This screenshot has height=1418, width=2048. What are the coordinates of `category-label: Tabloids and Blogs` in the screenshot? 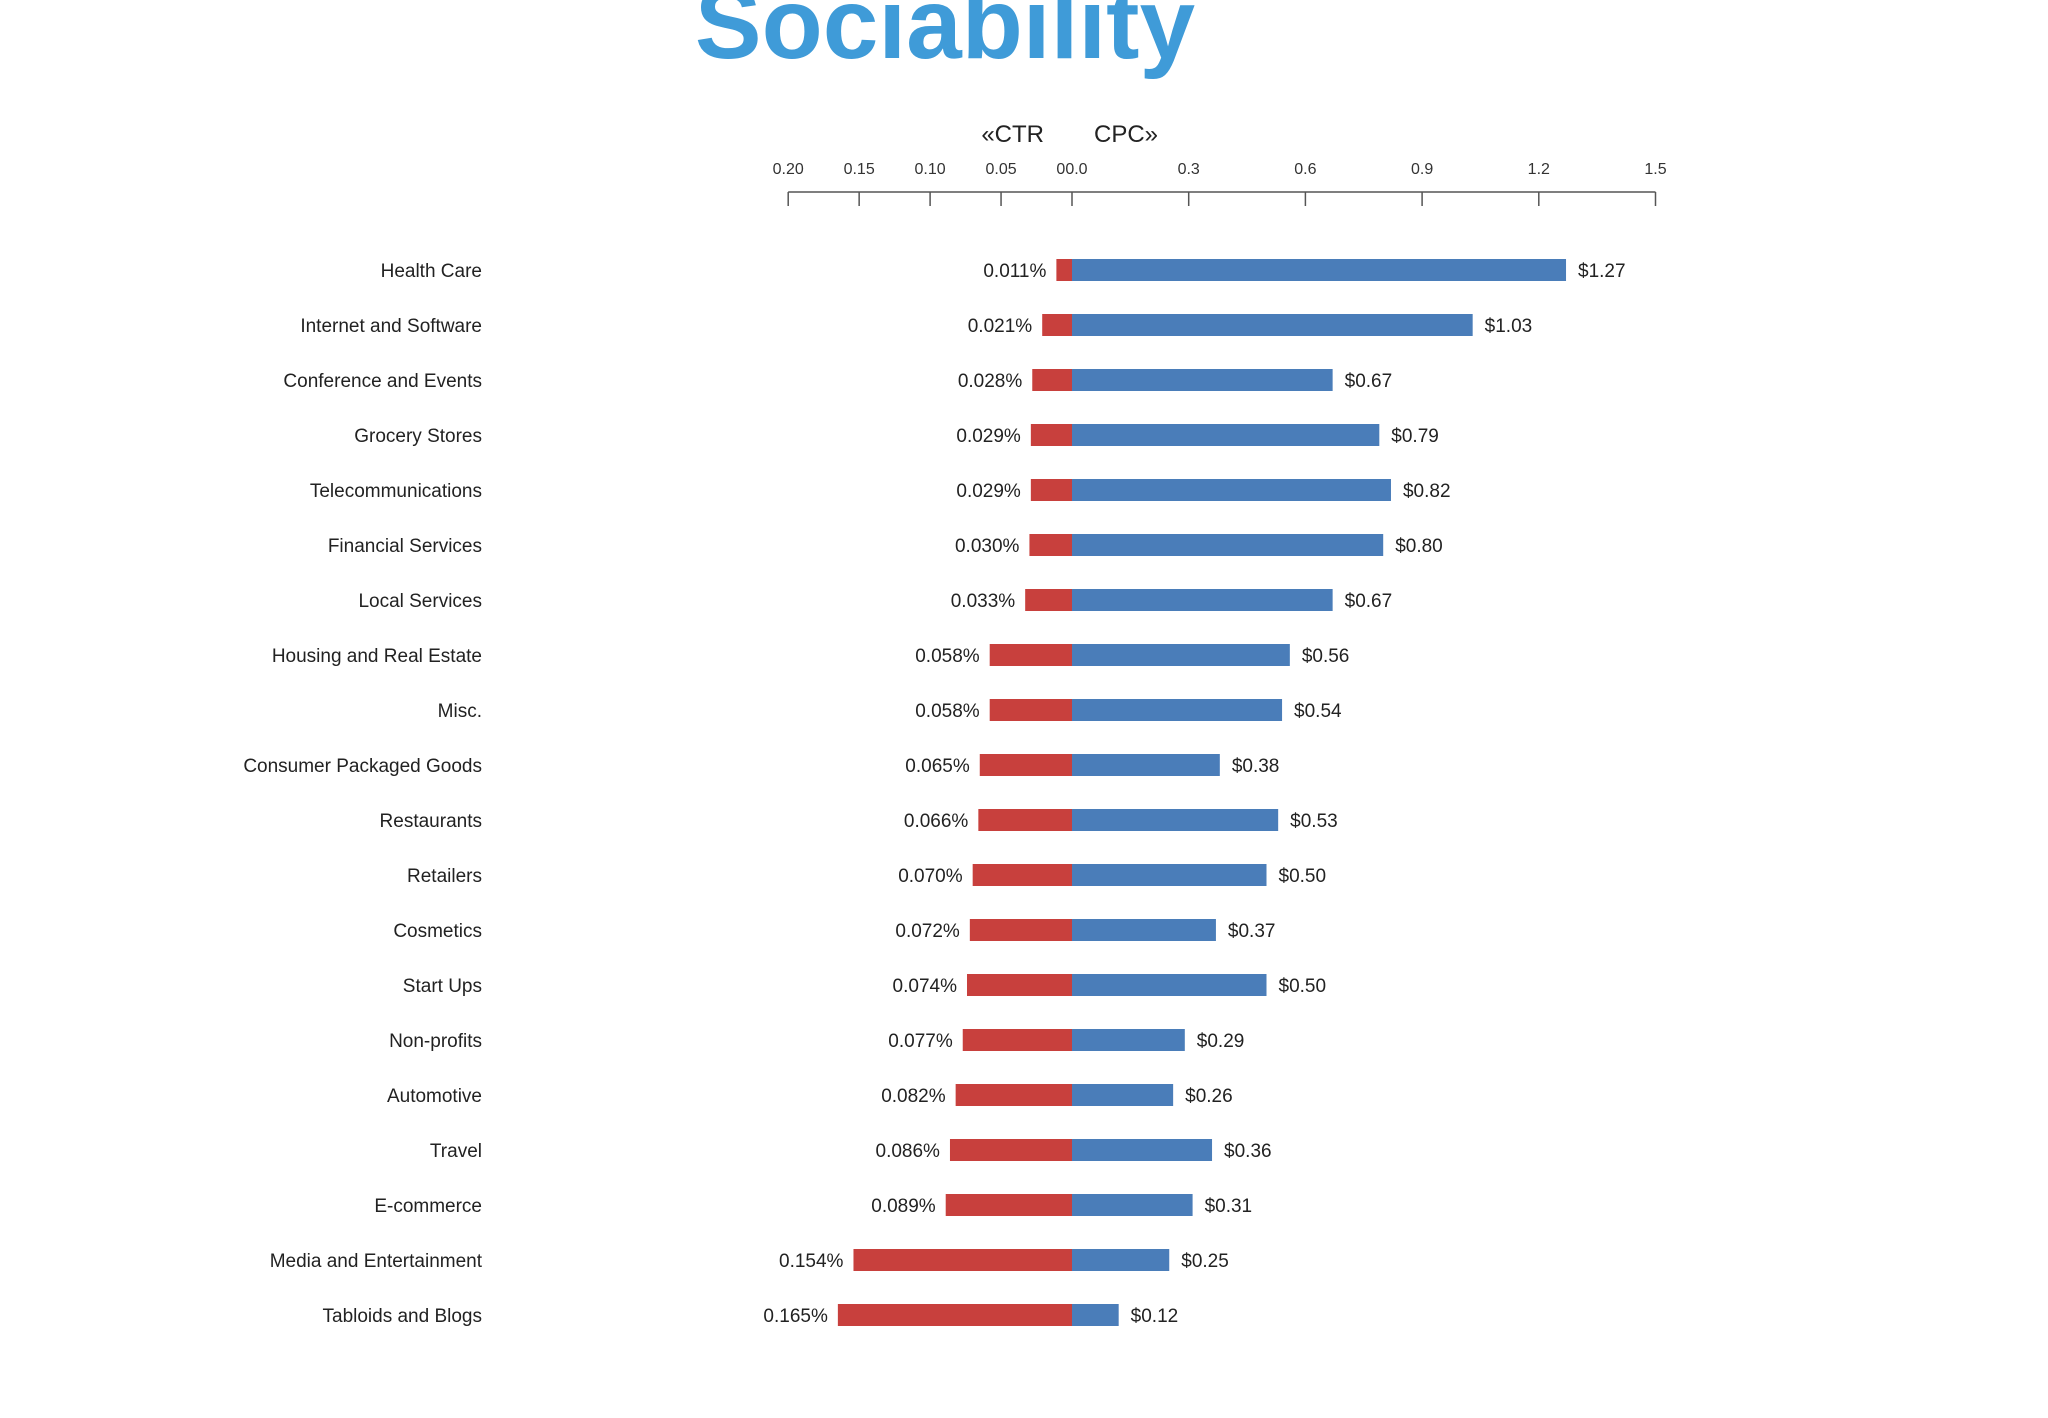 It's located at (403, 1316).